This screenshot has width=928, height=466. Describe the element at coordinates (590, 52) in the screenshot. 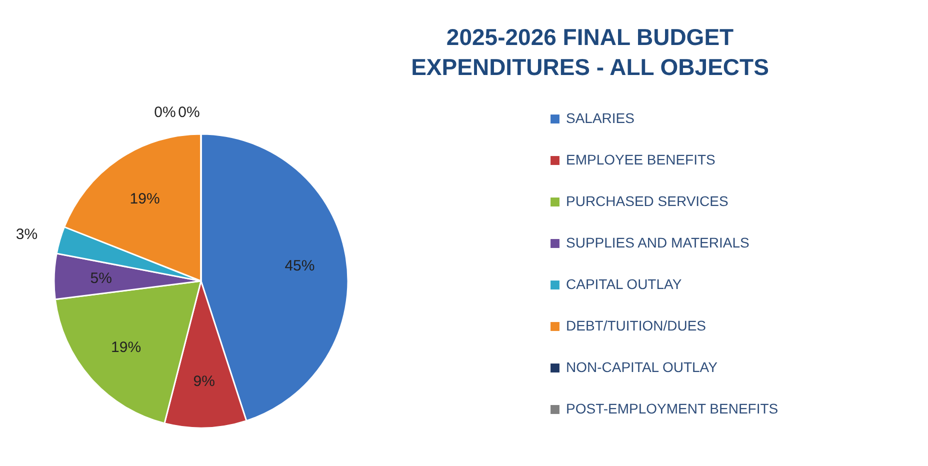

I see `chart-title: 2025-2026 FINAL BUDGET EXPENDITURES - ALL OBJECTS` at that location.